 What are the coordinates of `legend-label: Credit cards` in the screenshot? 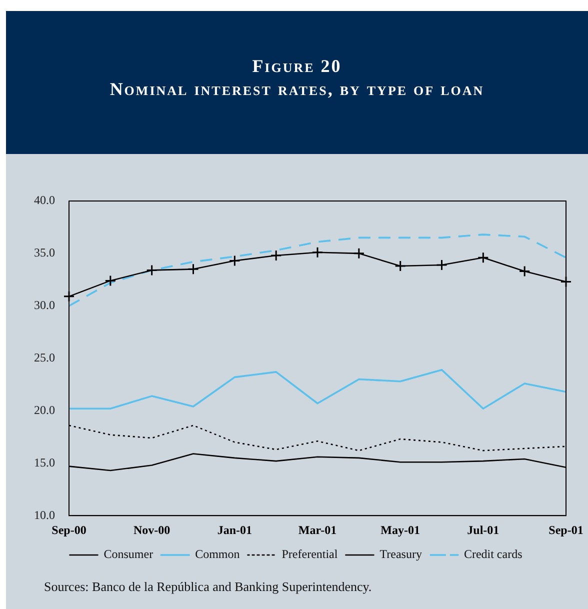 It's located at (493, 554).